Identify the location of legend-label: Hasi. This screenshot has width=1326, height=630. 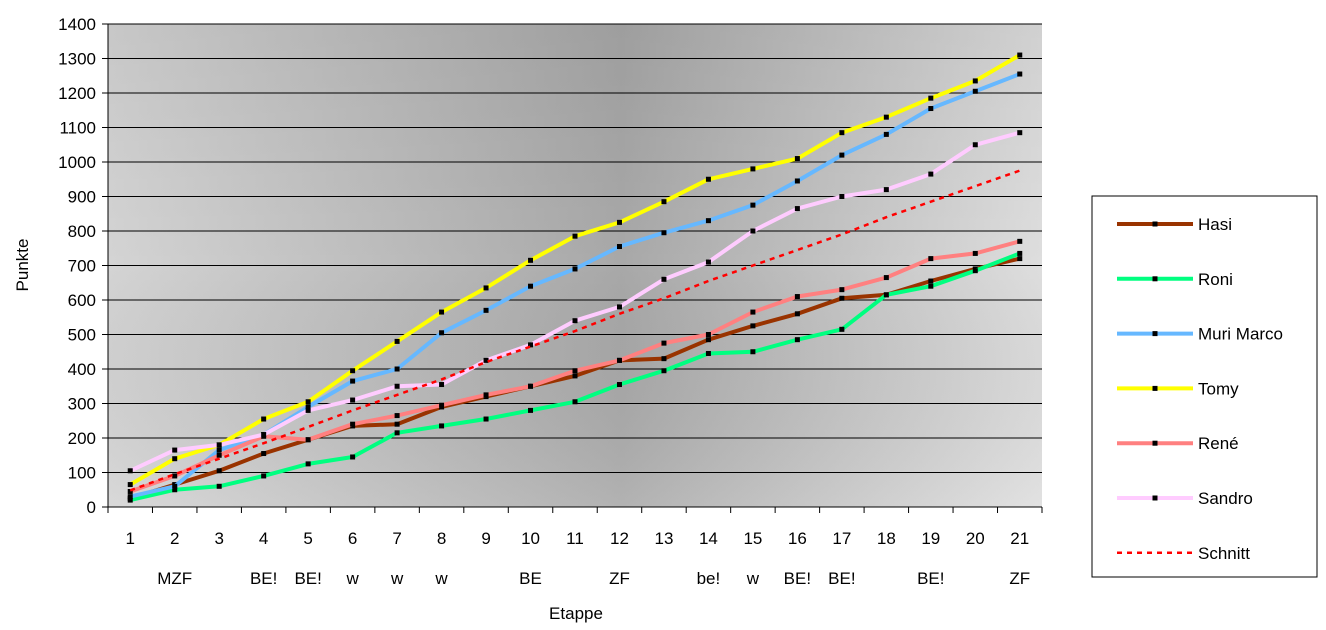
(1215, 224).